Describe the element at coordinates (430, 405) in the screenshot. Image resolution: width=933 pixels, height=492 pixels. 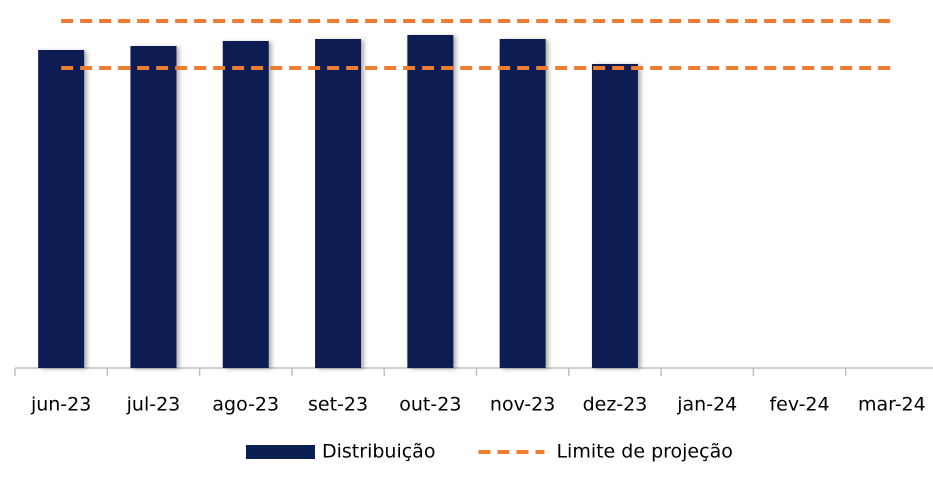
I see `x-tick-label: out-23` at that location.